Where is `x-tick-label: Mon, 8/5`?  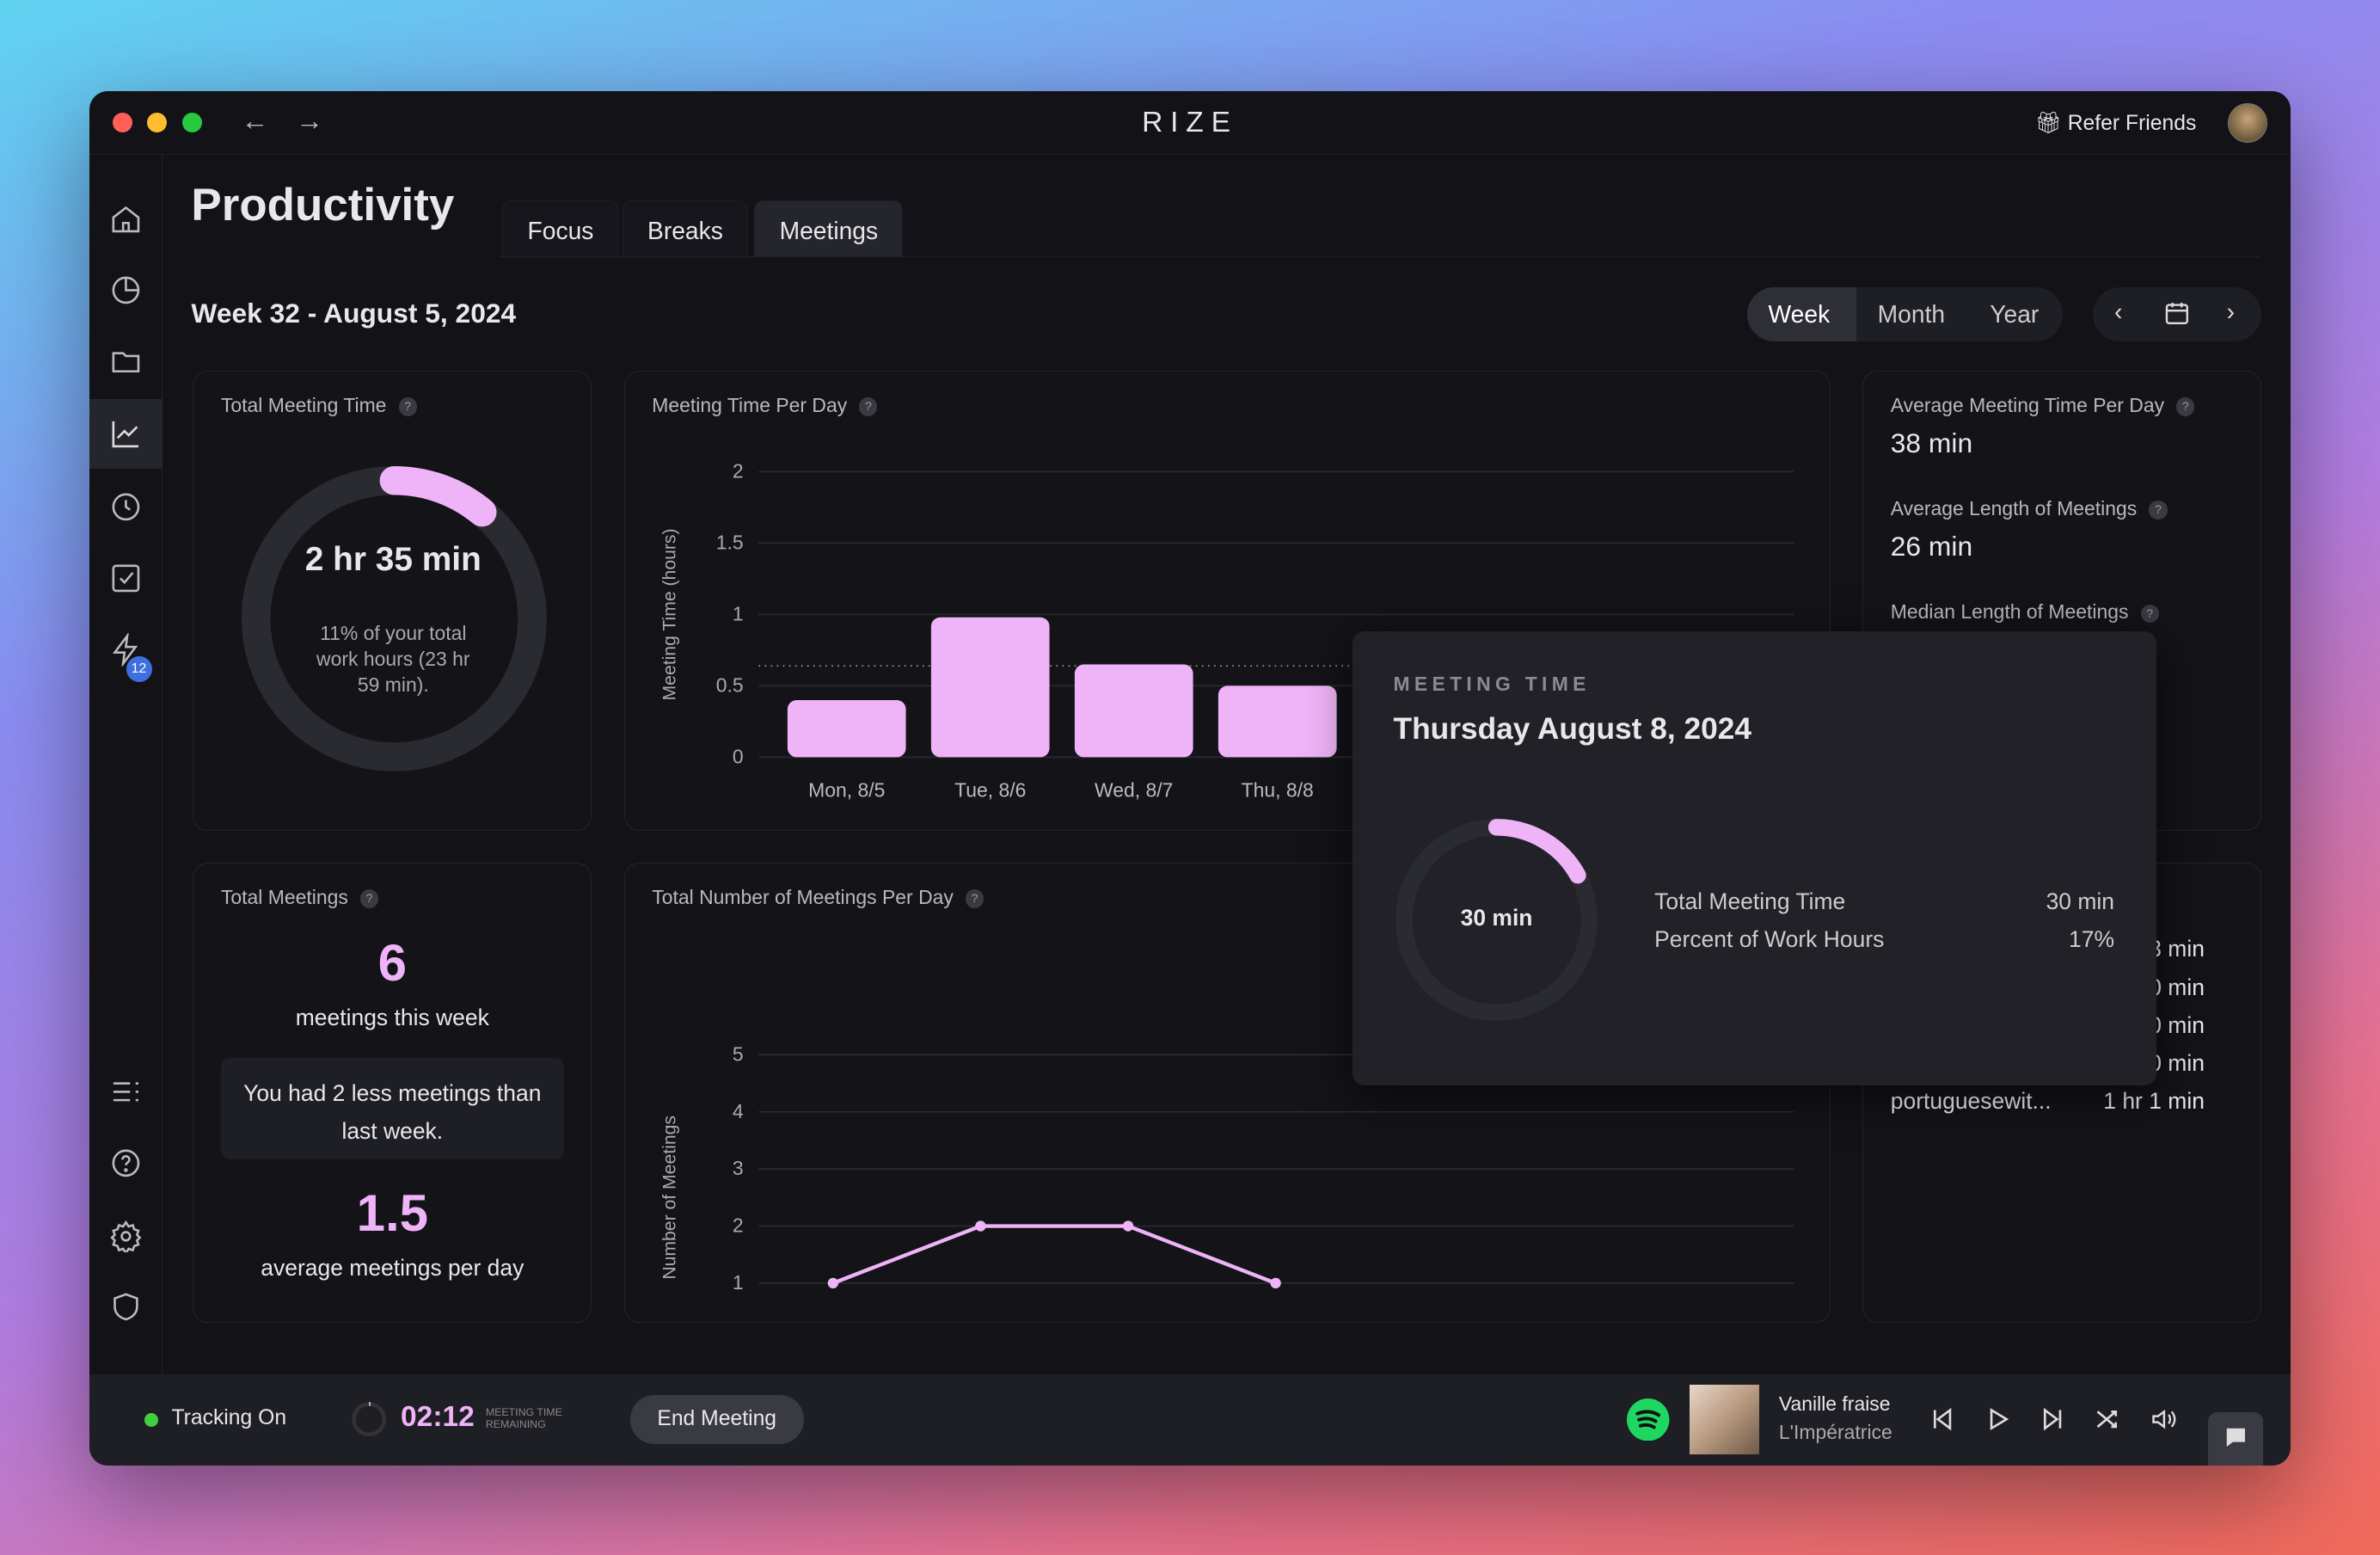
x-tick-label: Mon, 8/5 is located at coordinates (846, 789).